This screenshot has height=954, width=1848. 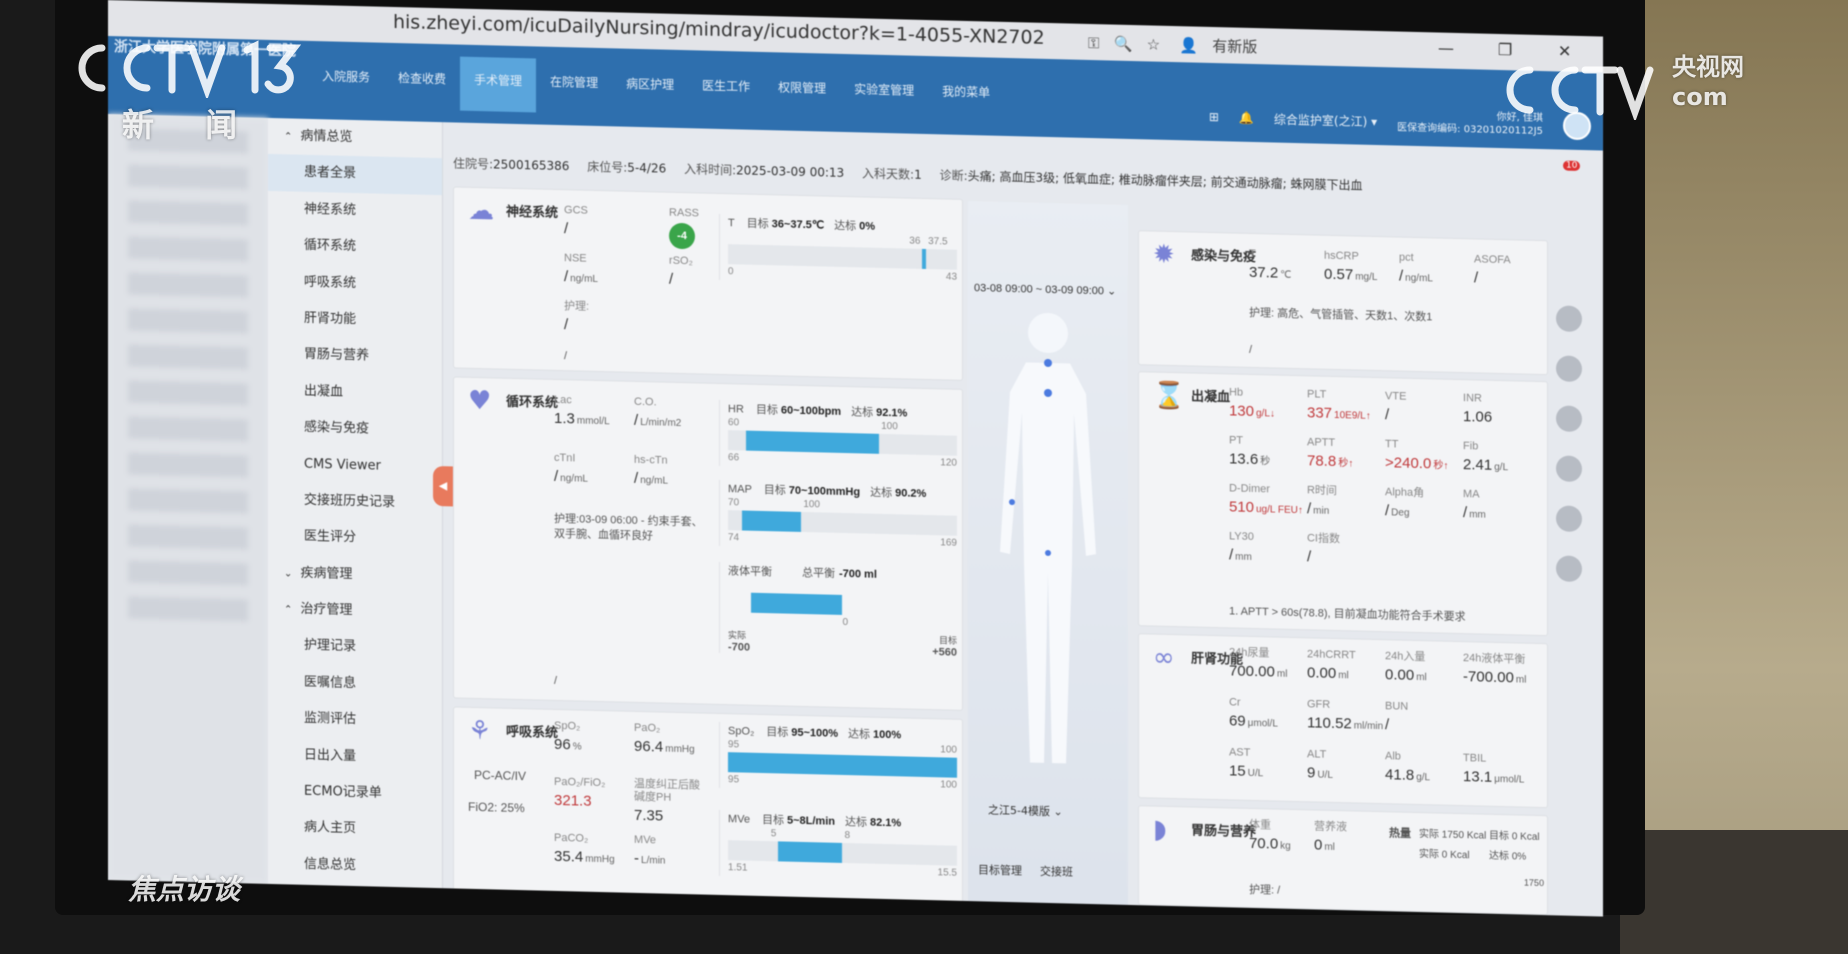 I want to click on metric-value: 15, so click(x=1237, y=771).